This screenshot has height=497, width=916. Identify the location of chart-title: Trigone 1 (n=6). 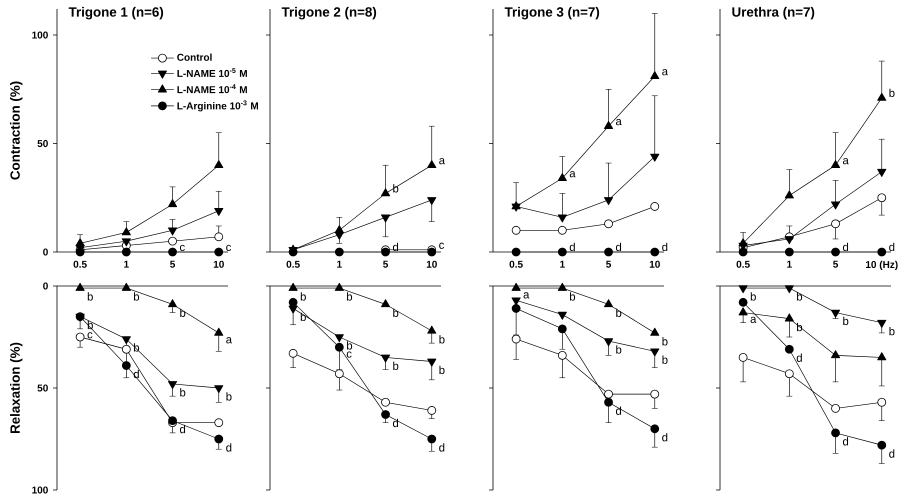
(116, 13).